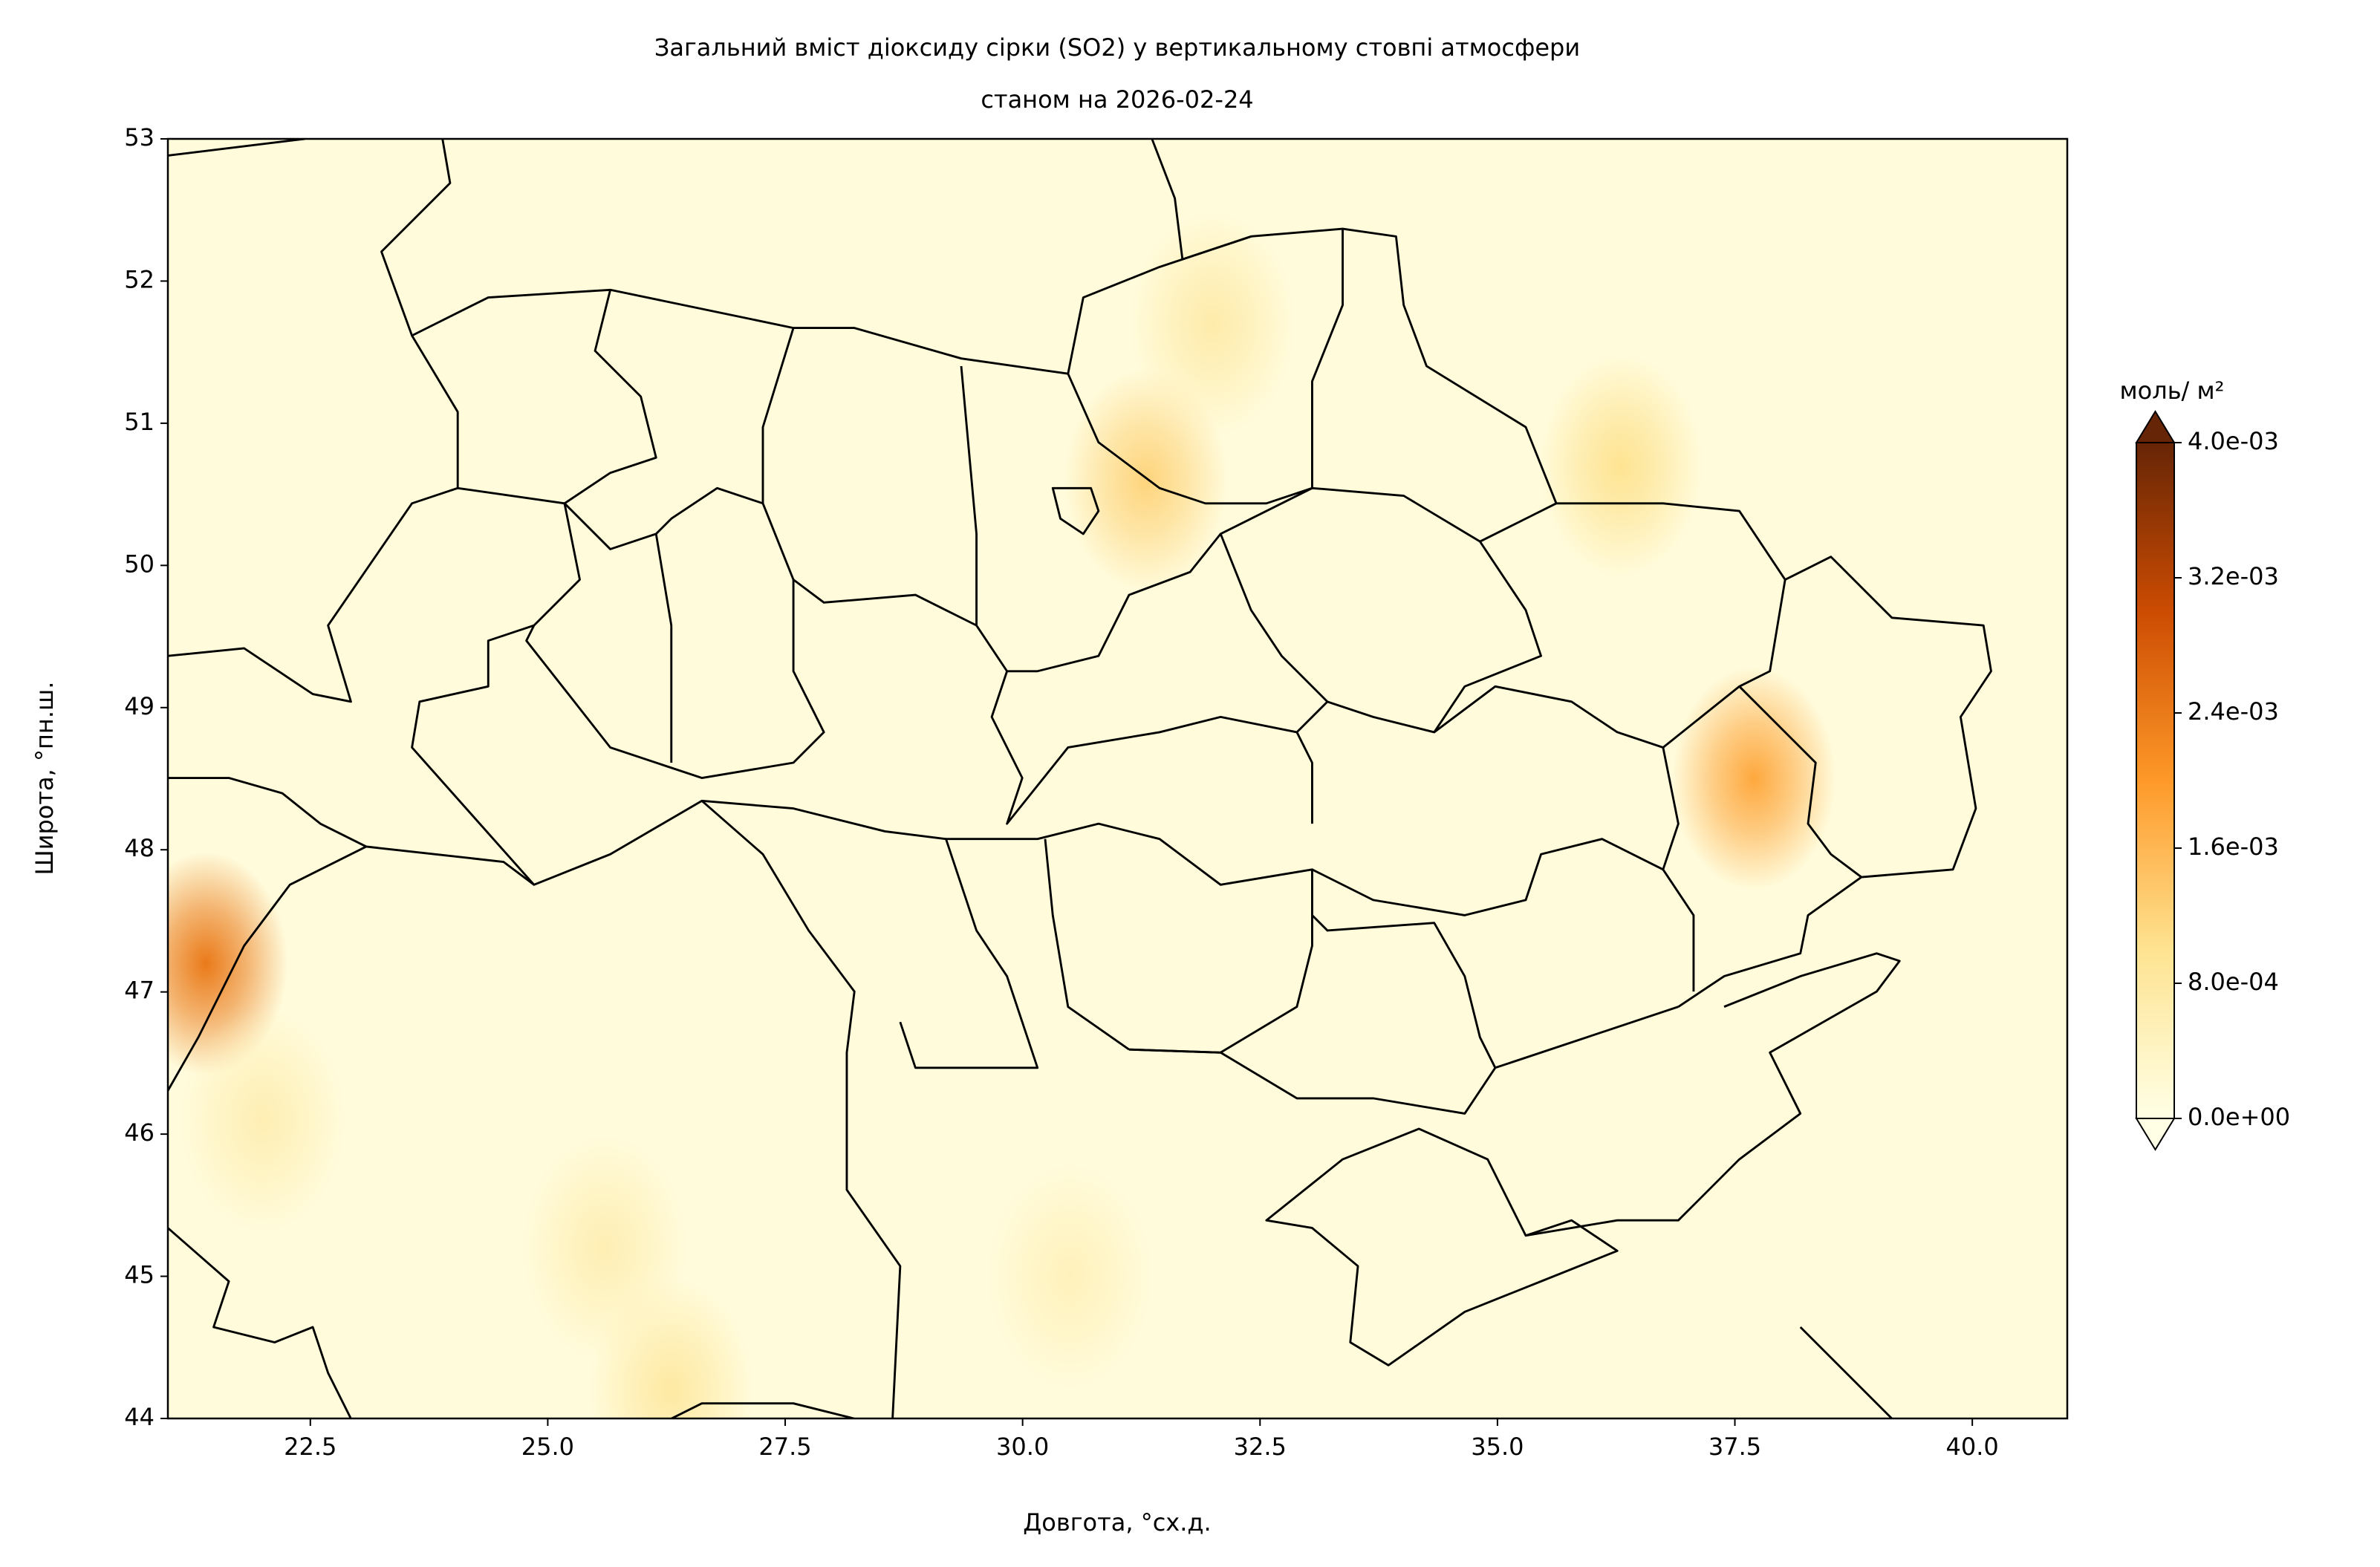 The image size is (2380, 1567). What do you see at coordinates (2156, 780) in the screenshot?
I see `colorbar` at bounding box center [2156, 780].